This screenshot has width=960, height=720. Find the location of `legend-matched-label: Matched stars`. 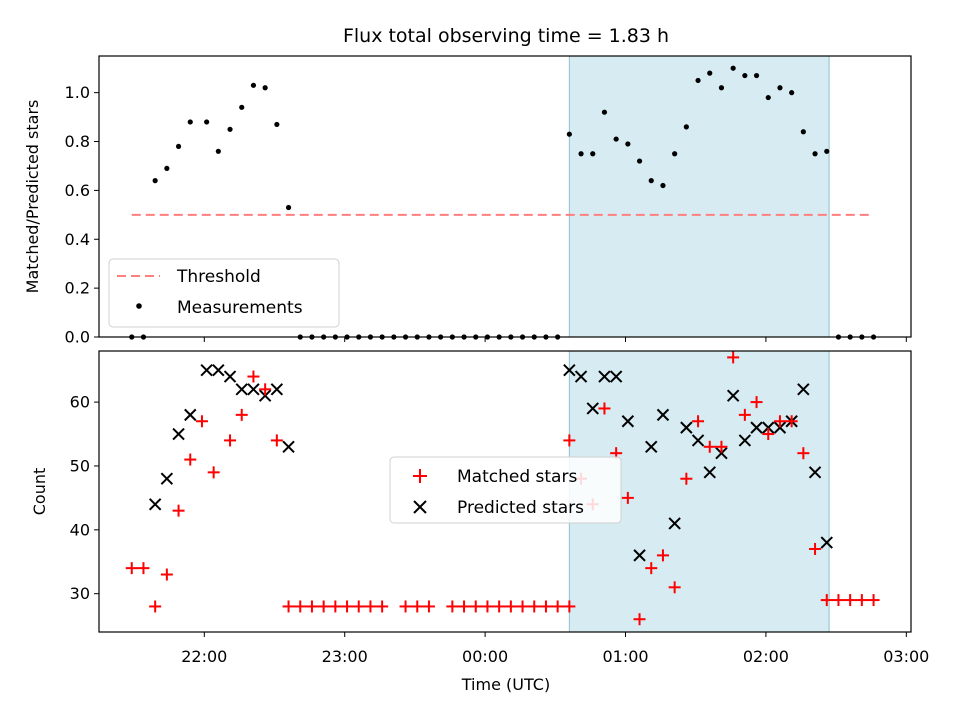

legend-matched-label: Matched stars is located at coordinates (517, 477).